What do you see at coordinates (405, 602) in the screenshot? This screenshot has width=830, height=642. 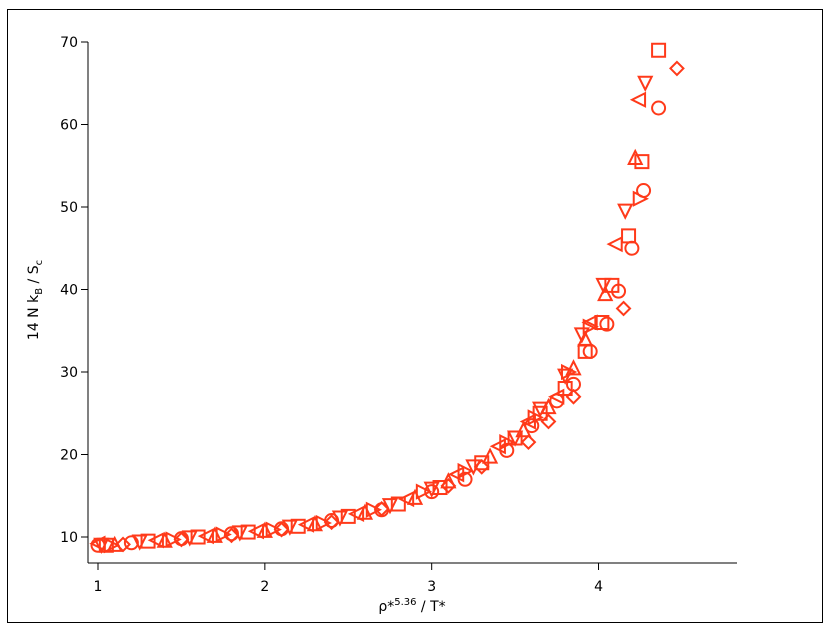 I see `x-label-sup: 5.36` at bounding box center [405, 602].